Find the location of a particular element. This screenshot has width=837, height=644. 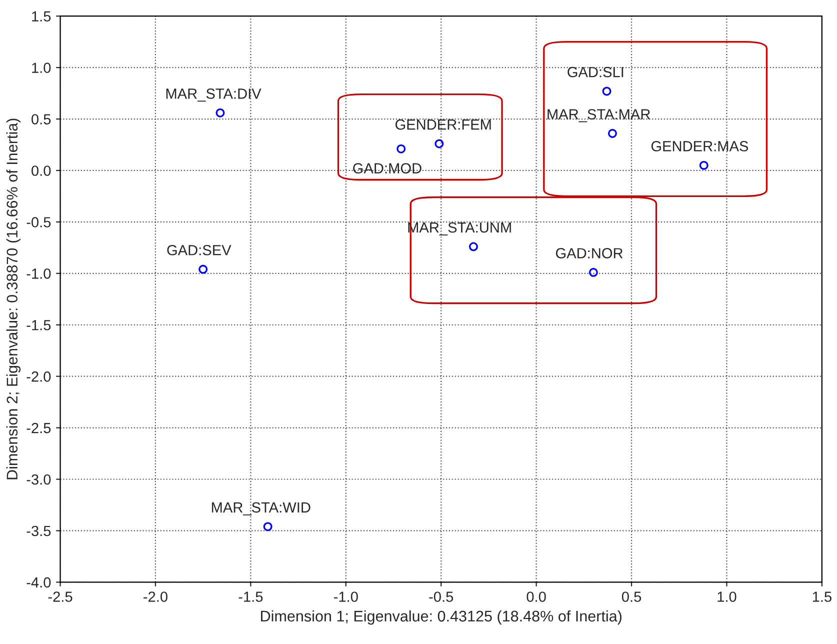

x-tick-label: -1.0 is located at coordinates (346, 597).